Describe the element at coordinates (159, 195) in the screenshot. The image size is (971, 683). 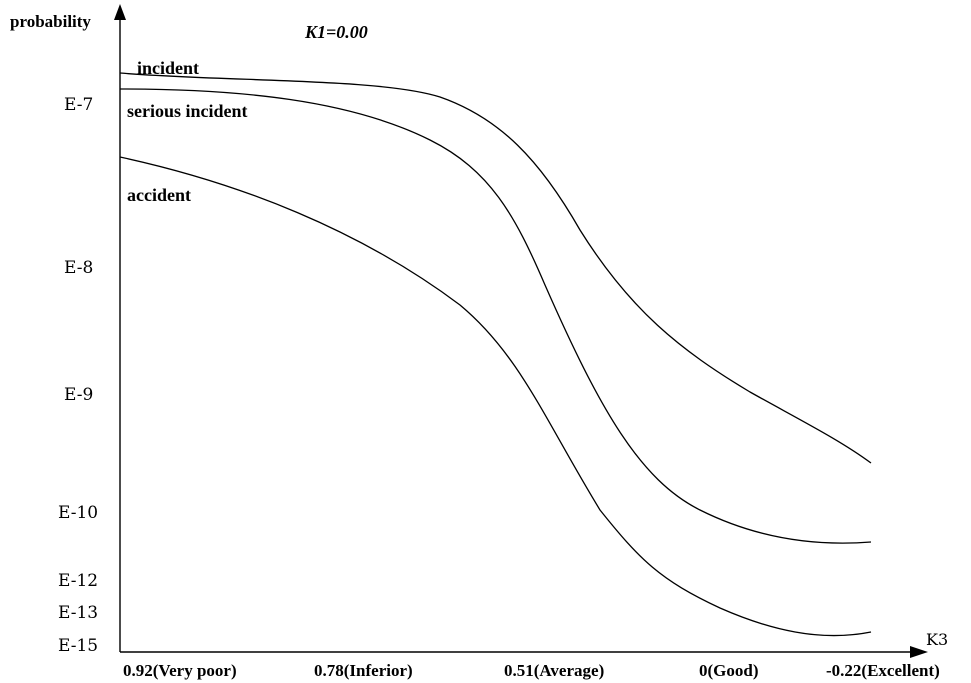
I see `series-label-accident: accident` at that location.